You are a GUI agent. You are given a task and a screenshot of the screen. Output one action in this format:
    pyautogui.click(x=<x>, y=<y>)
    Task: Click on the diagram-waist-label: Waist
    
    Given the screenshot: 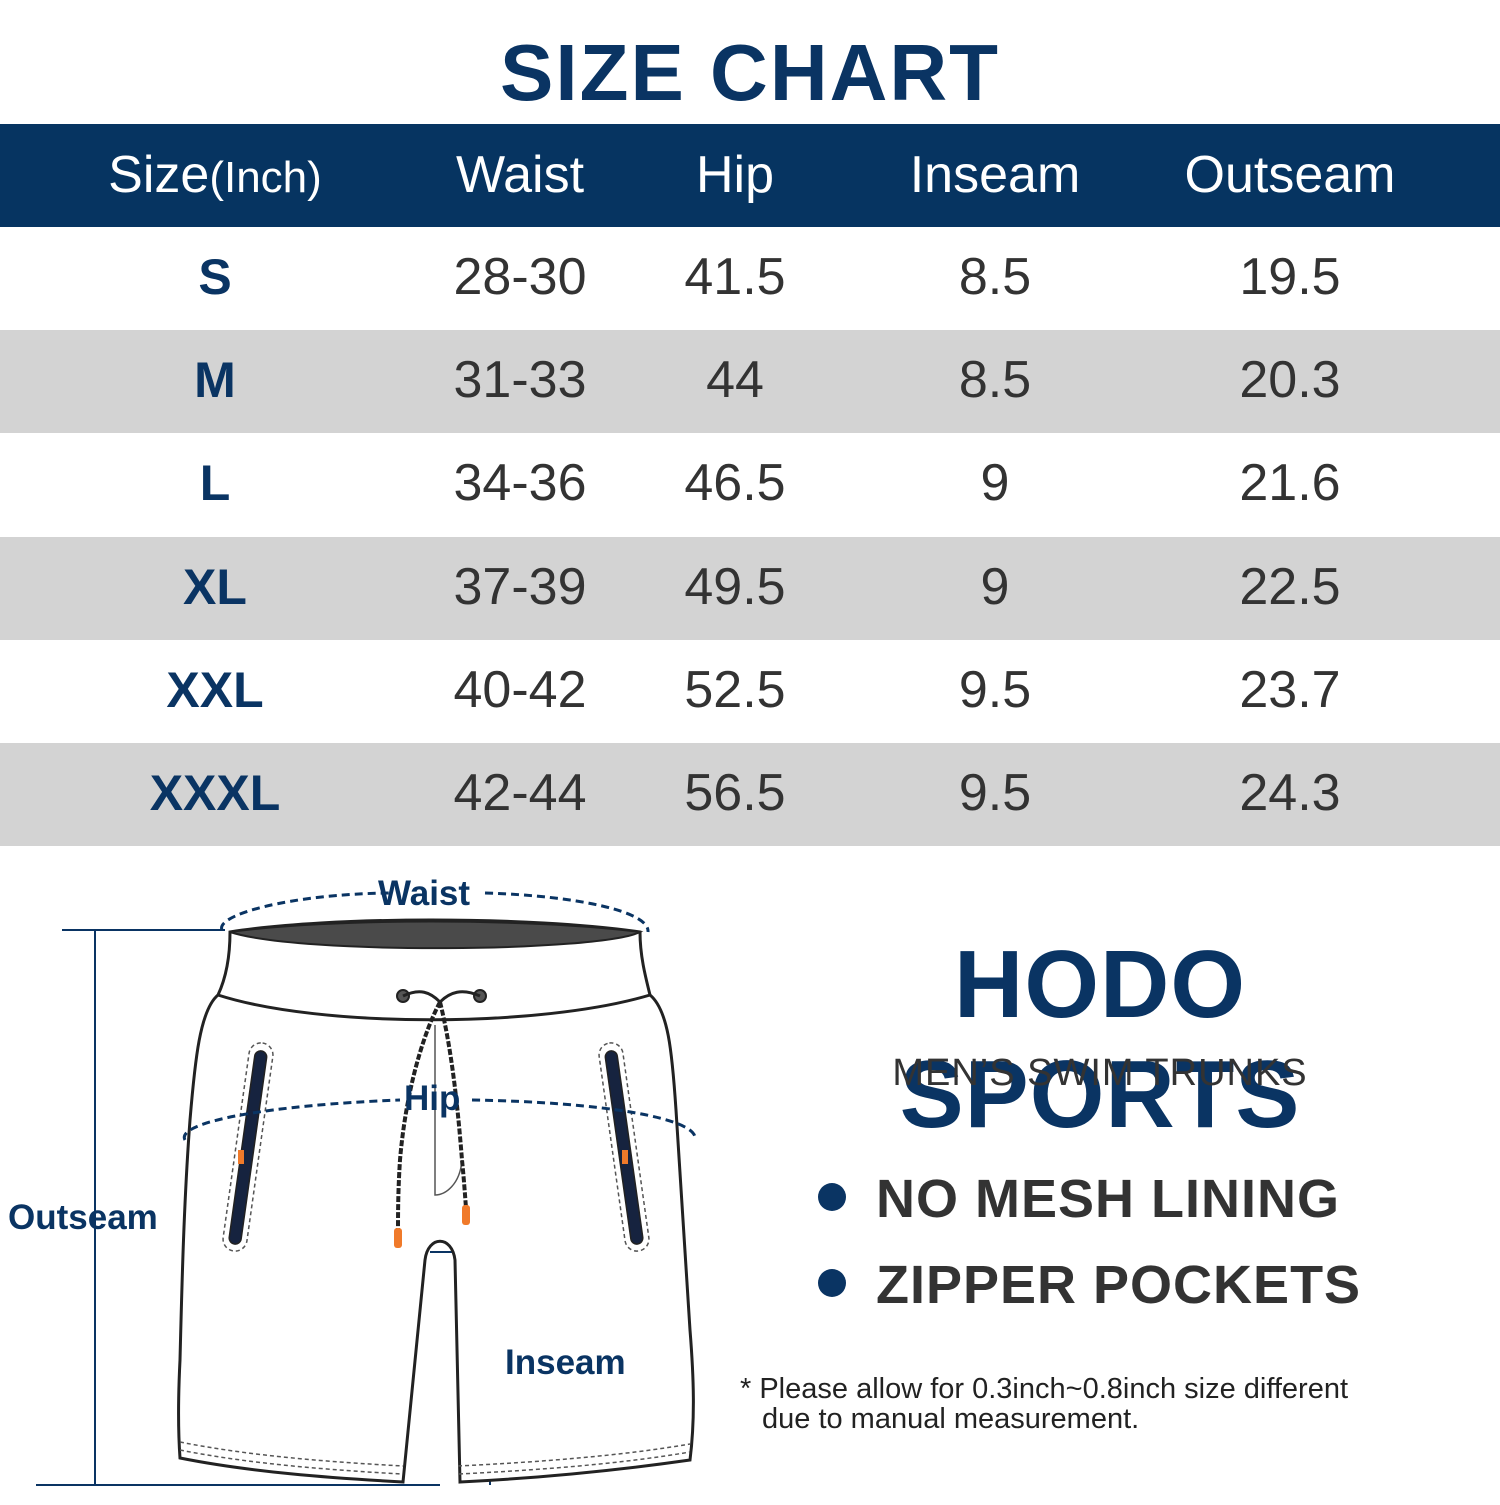 What is the action you would take?
    pyautogui.click(x=424, y=893)
    